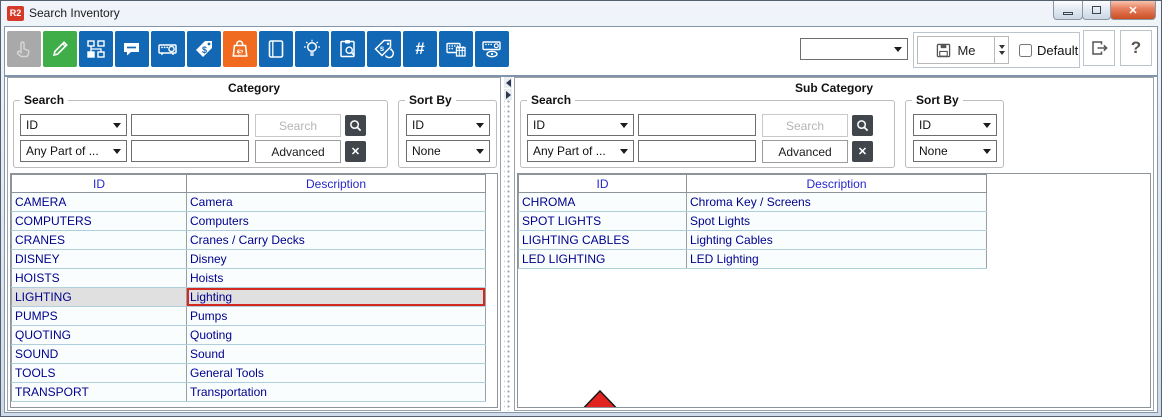 This screenshot has width=1162, height=417. I want to click on category-search-go-button, so click(355, 125).